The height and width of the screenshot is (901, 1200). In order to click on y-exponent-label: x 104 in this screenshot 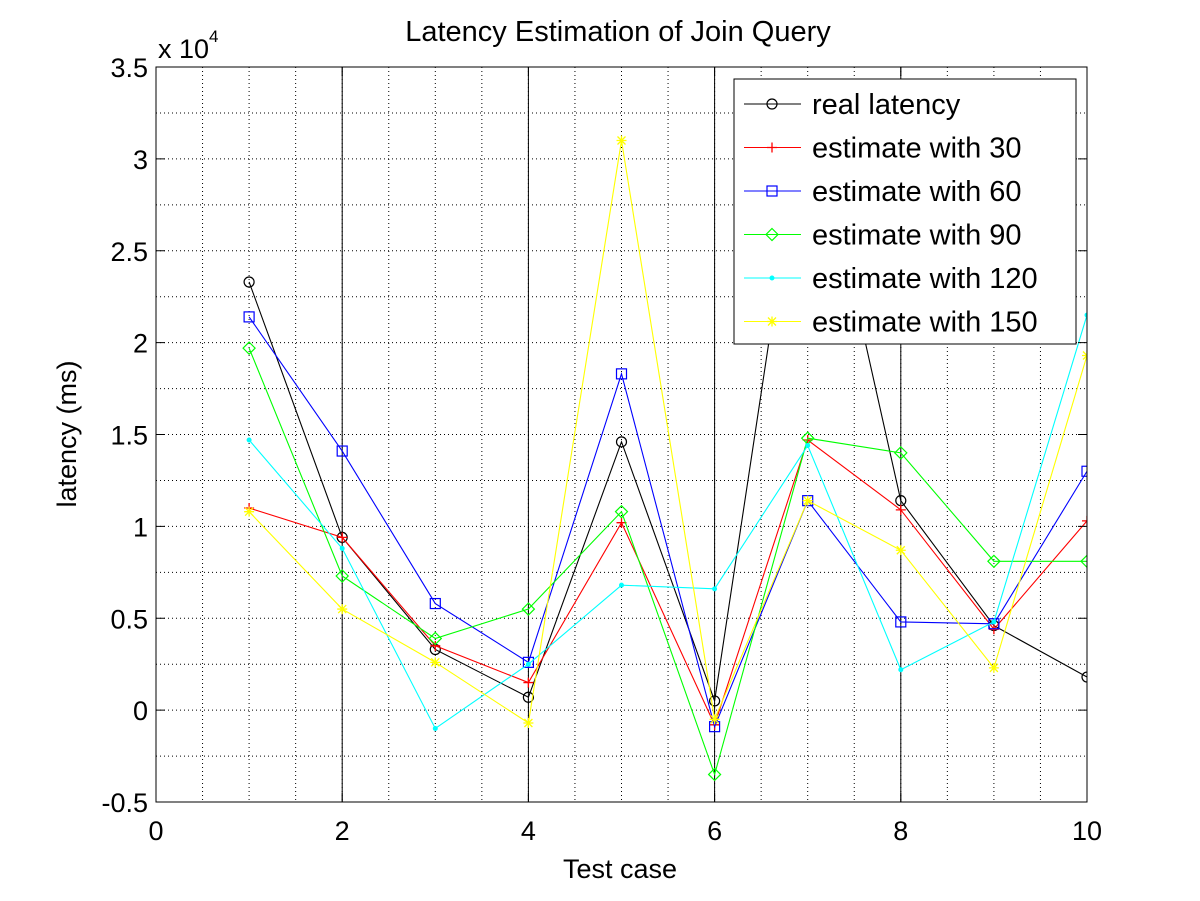, I will do `click(188, 45)`.